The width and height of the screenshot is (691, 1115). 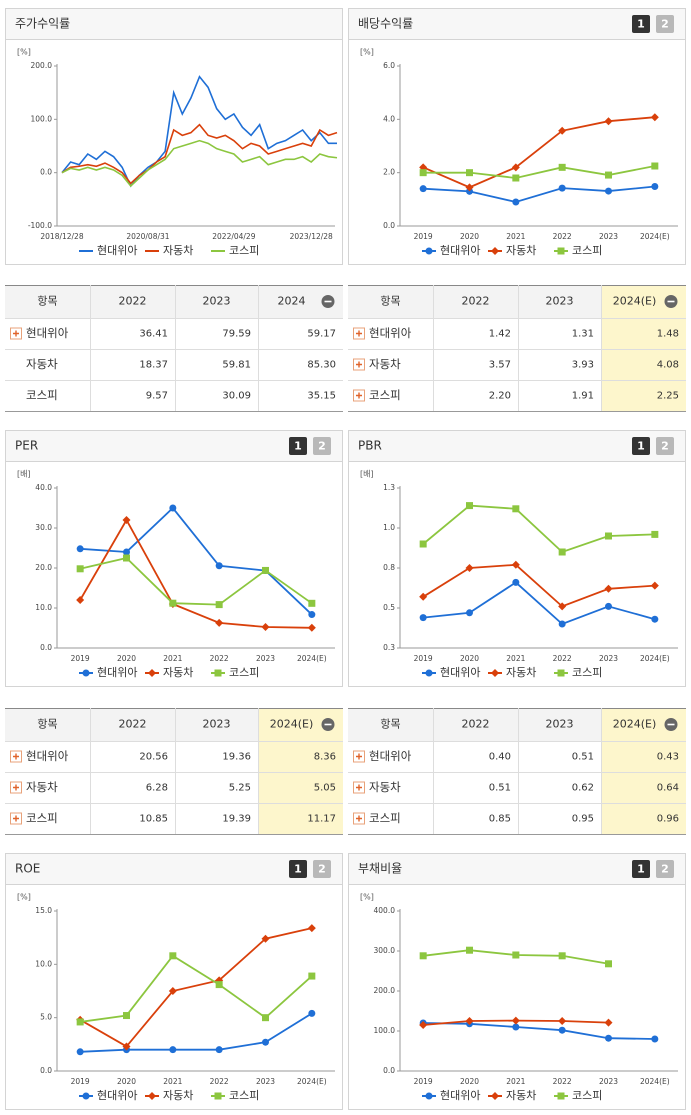 What do you see at coordinates (389, 527) in the screenshot?
I see `y-tick-label: 1.0` at bounding box center [389, 527].